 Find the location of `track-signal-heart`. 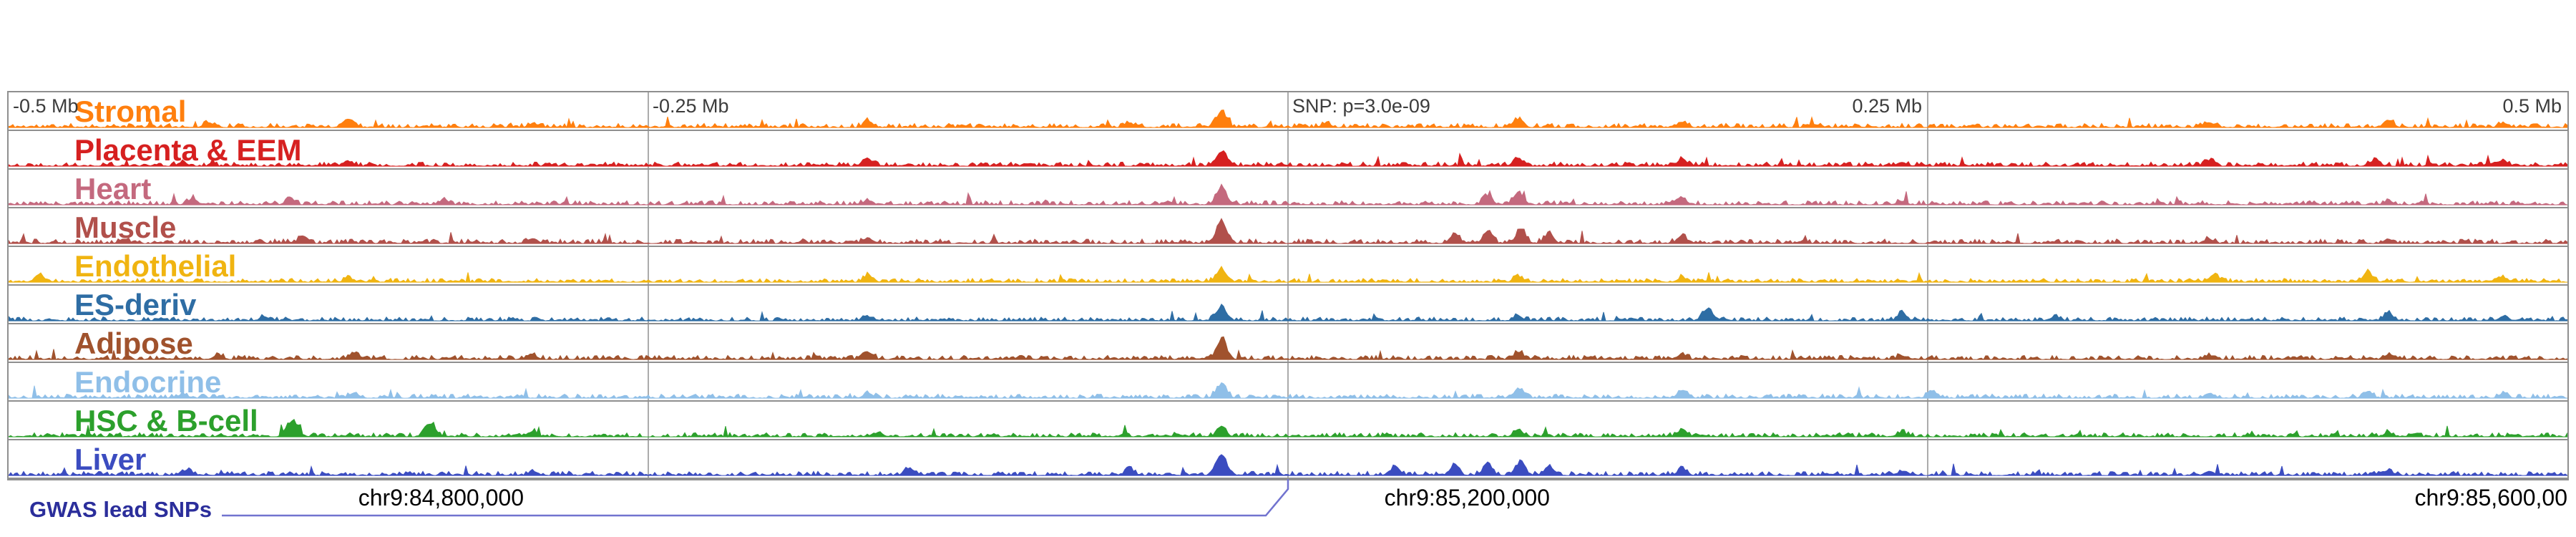

track-signal-heart is located at coordinates (1288, 194).